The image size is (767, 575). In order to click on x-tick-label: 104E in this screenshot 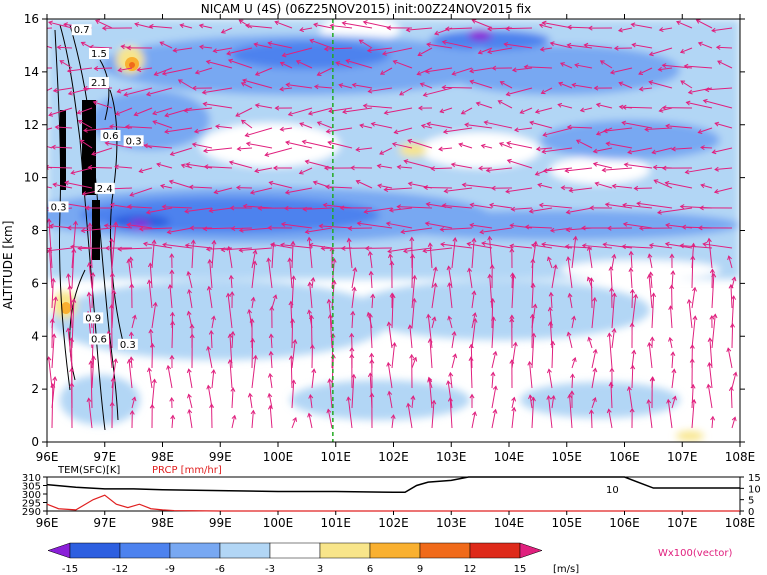, I will do `click(509, 457)`.